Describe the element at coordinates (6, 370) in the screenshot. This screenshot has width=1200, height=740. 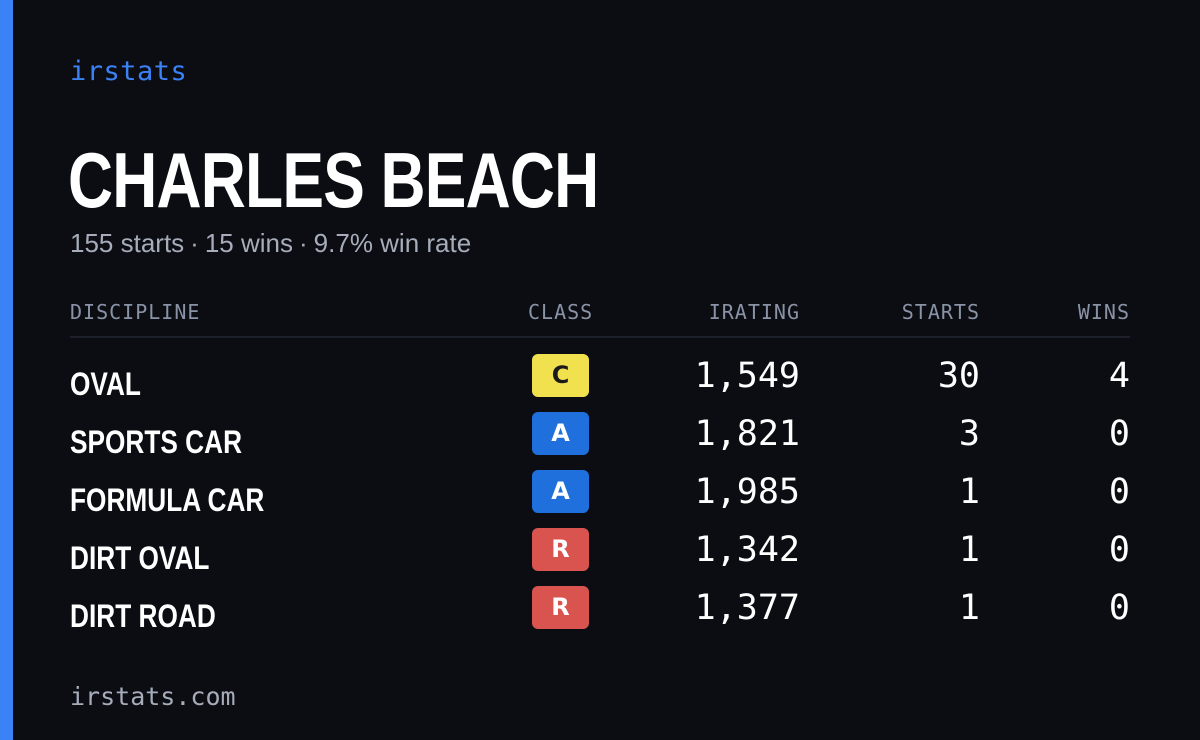
I see `accent-bar` at that location.